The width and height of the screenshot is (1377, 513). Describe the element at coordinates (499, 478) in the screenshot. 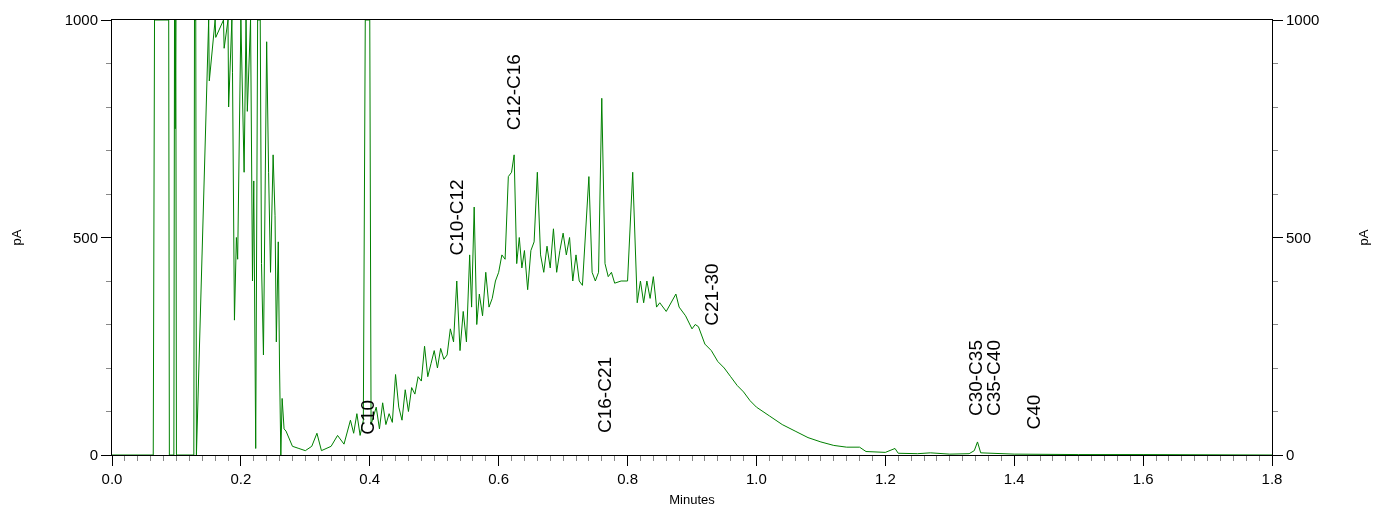

I see `x-tick-label: 0.6` at that location.